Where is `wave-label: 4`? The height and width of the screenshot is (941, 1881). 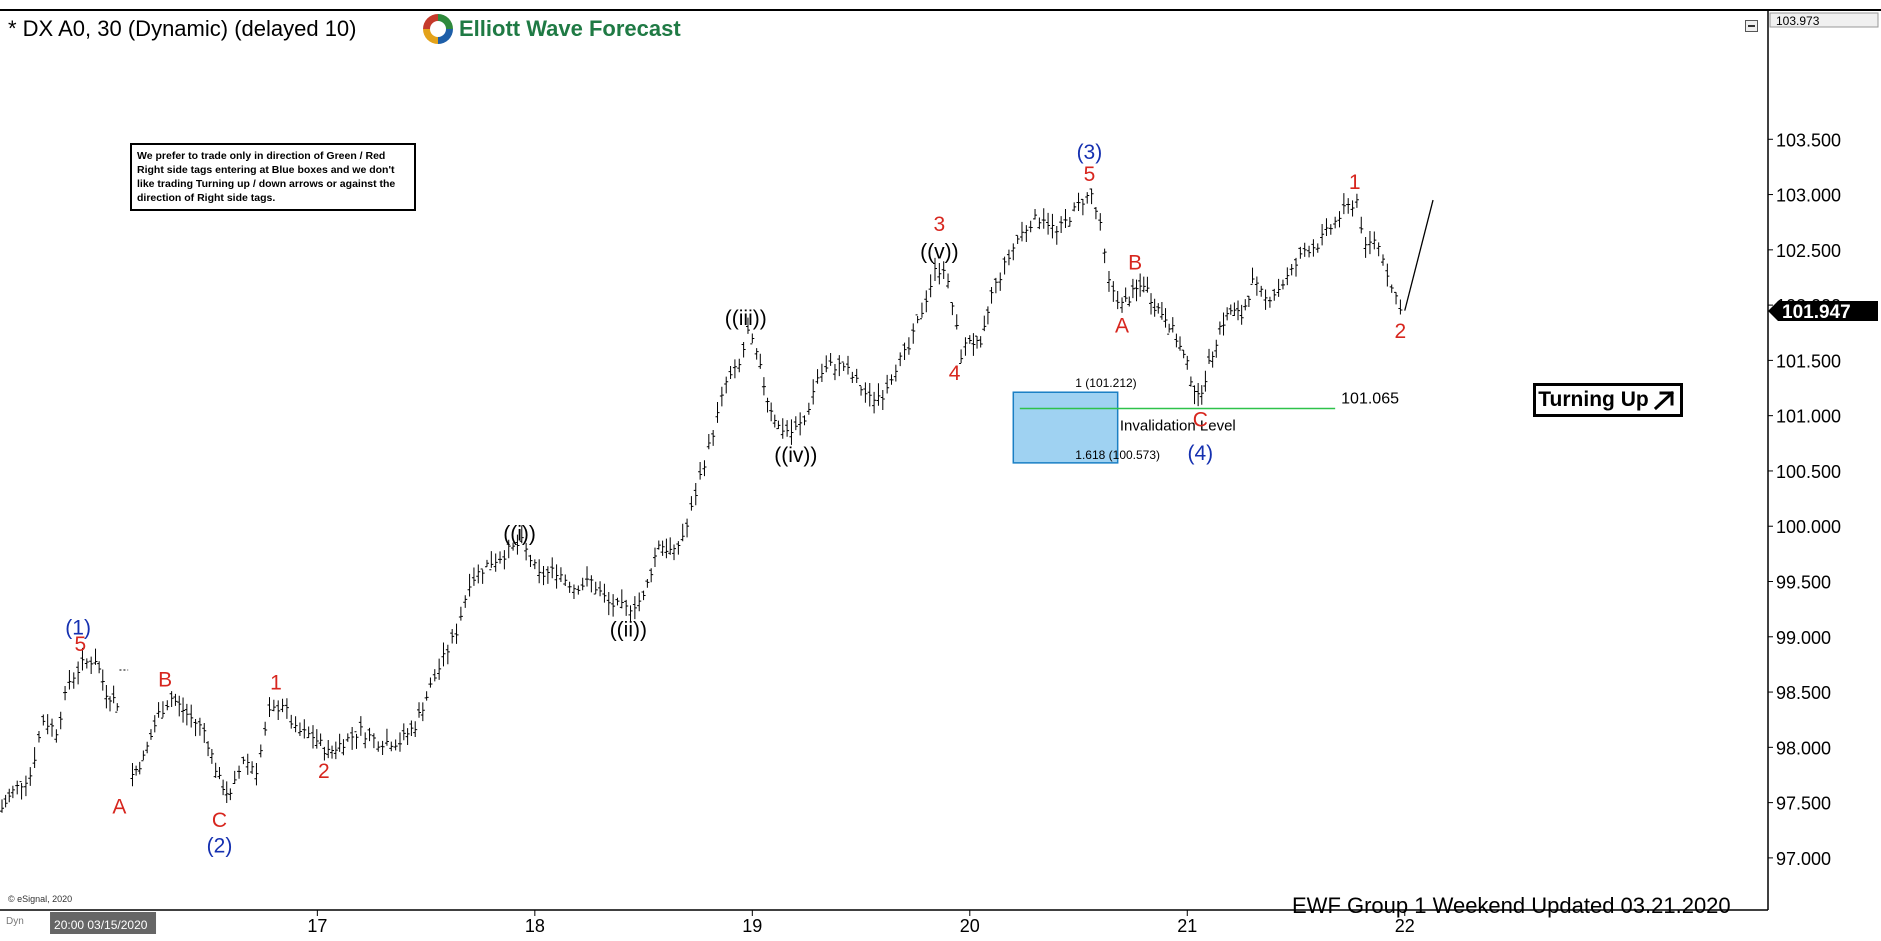
wave-label: 4 is located at coordinates (955, 373).